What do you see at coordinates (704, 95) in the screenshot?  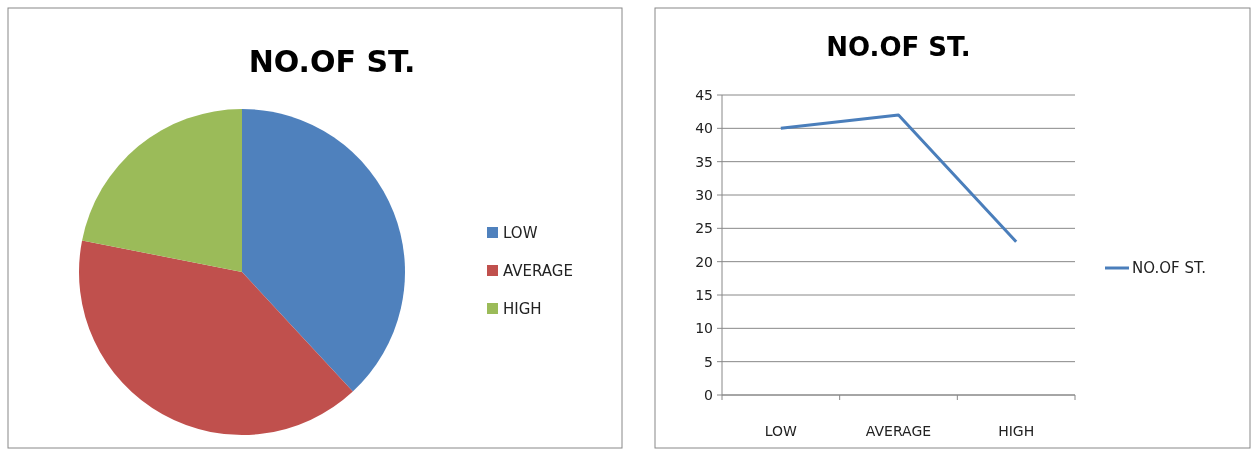 I see `y-tick-label: 45` at bounding box center [704, 95].